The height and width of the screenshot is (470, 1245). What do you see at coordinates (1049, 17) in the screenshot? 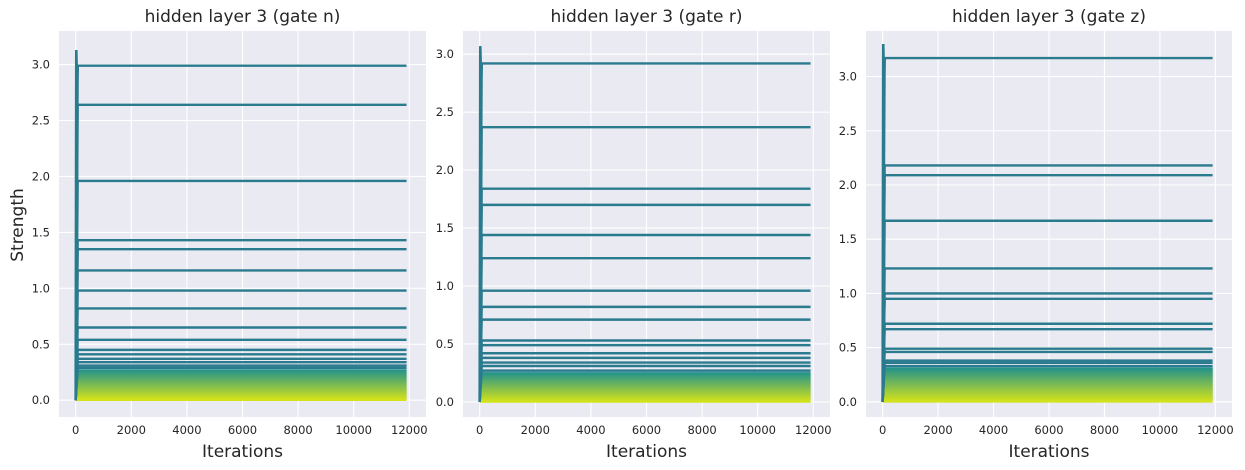
I see `chart-title: hidden layer 3 (gate z)` at bounding box center [1049, 17].